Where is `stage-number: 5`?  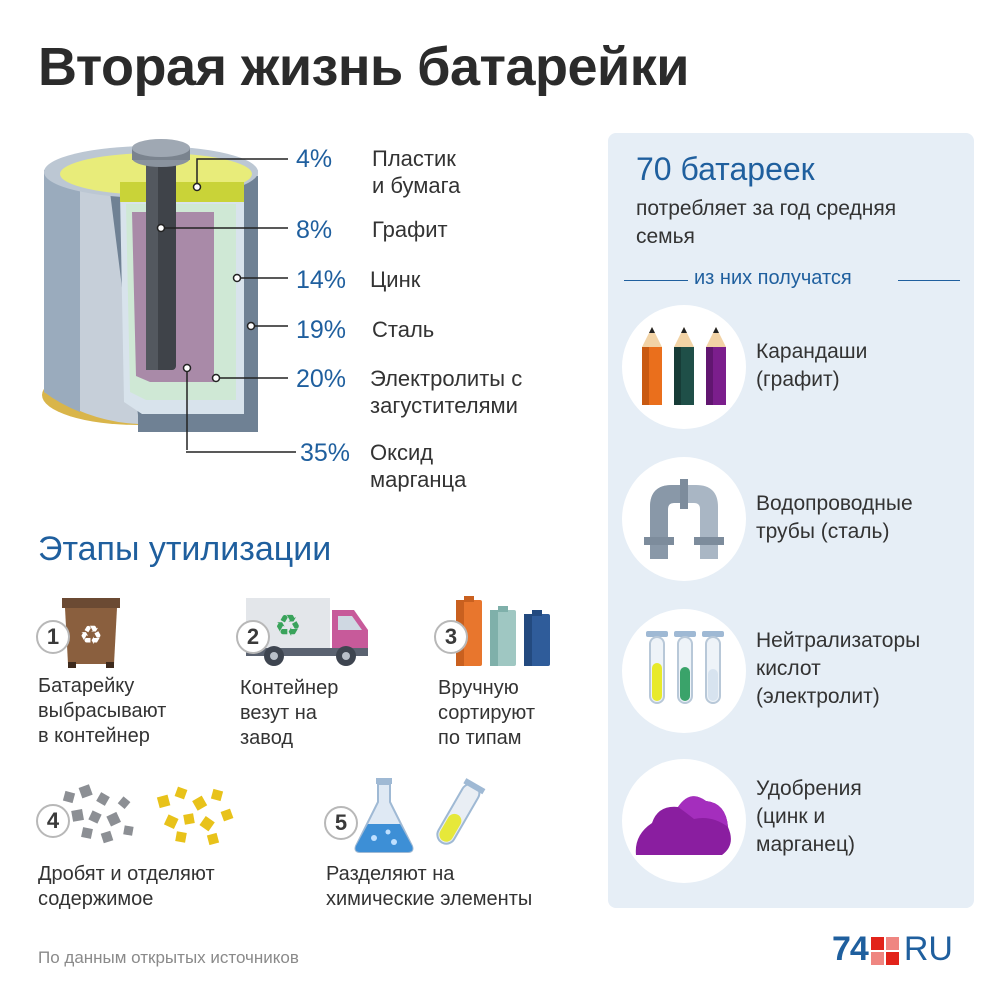
stage-number: 5 is located at coordinates (341, 823).